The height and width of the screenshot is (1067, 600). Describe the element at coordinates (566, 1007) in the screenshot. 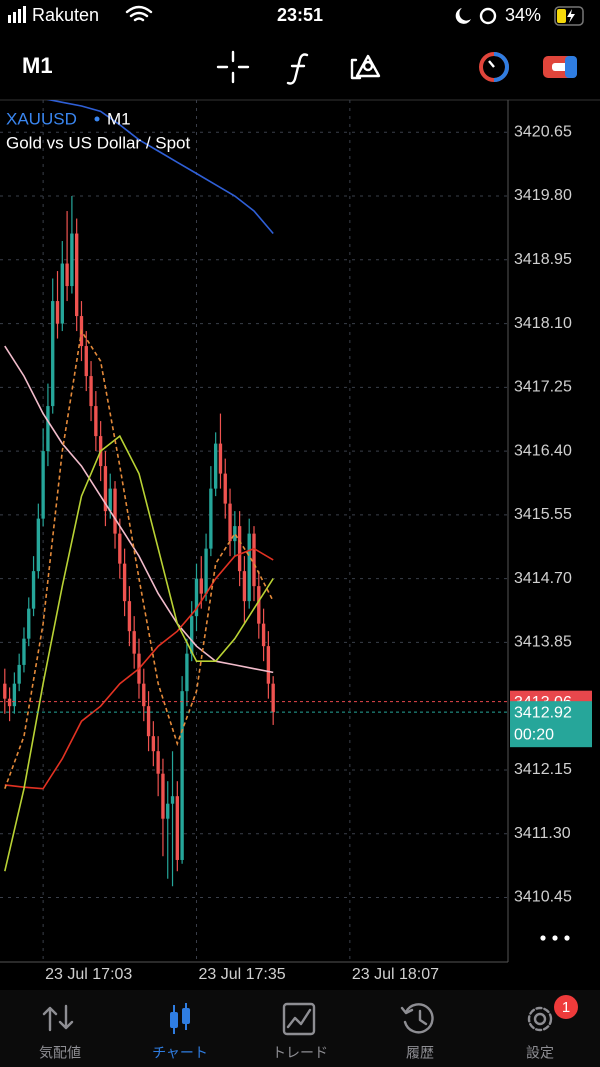

I see `badge-count: 1` at that location.